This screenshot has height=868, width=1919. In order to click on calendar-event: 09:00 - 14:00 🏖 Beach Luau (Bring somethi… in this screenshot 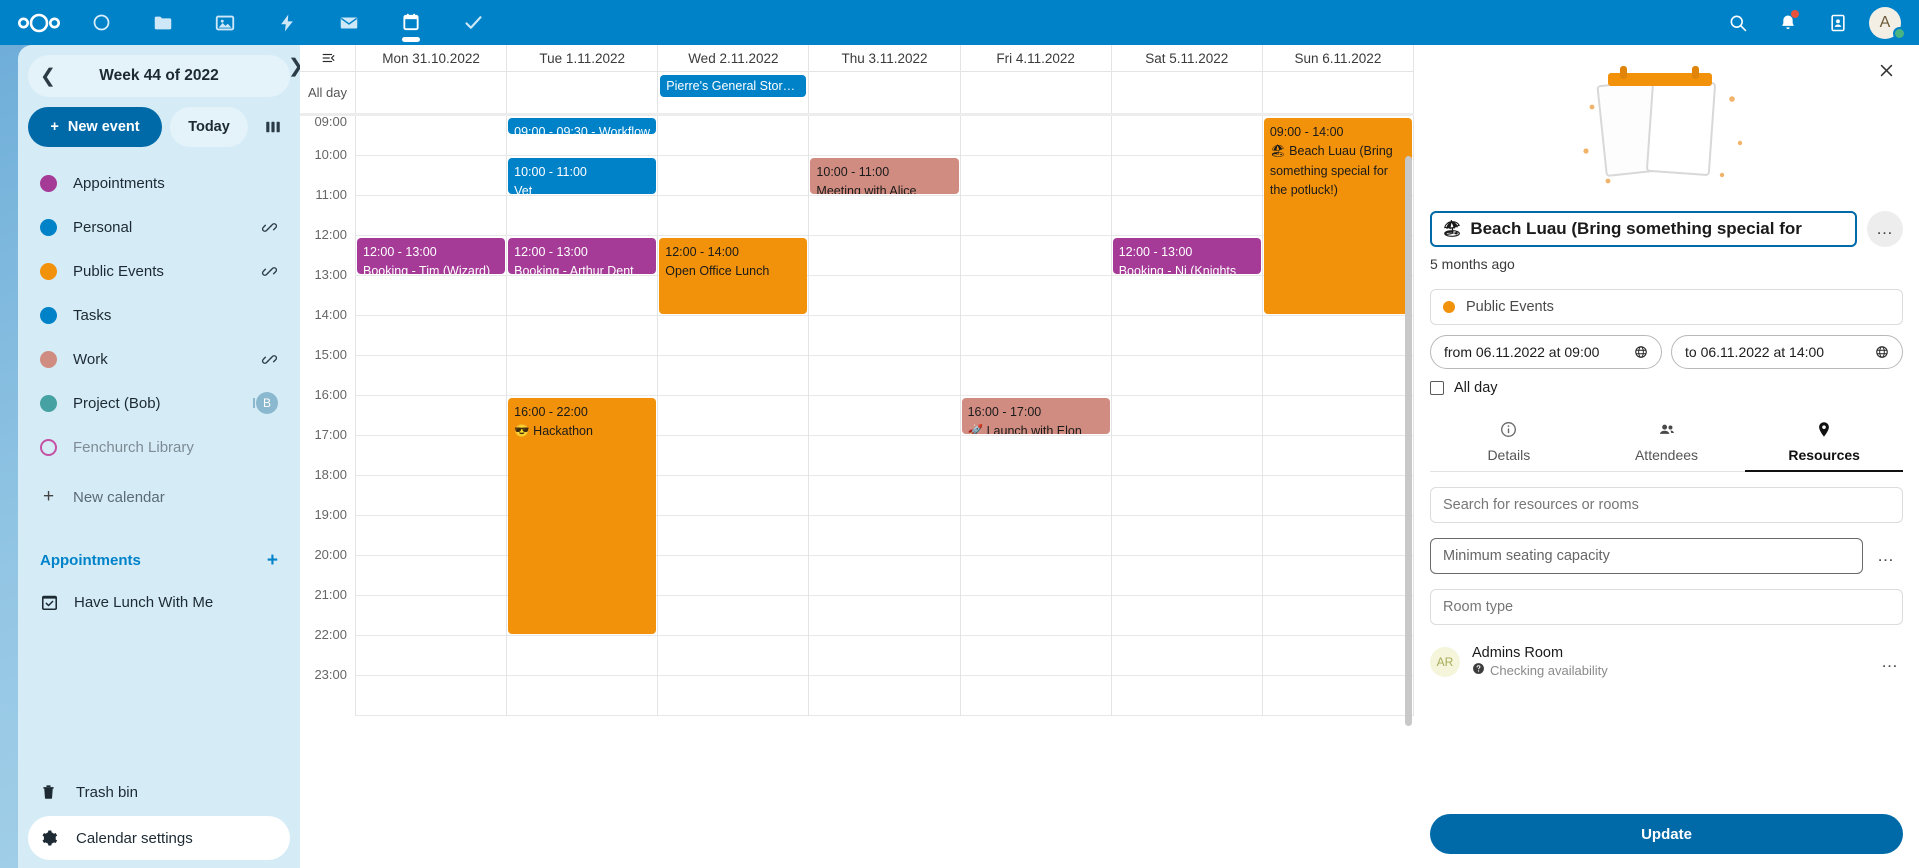, I will do `click(1337, 216)`.